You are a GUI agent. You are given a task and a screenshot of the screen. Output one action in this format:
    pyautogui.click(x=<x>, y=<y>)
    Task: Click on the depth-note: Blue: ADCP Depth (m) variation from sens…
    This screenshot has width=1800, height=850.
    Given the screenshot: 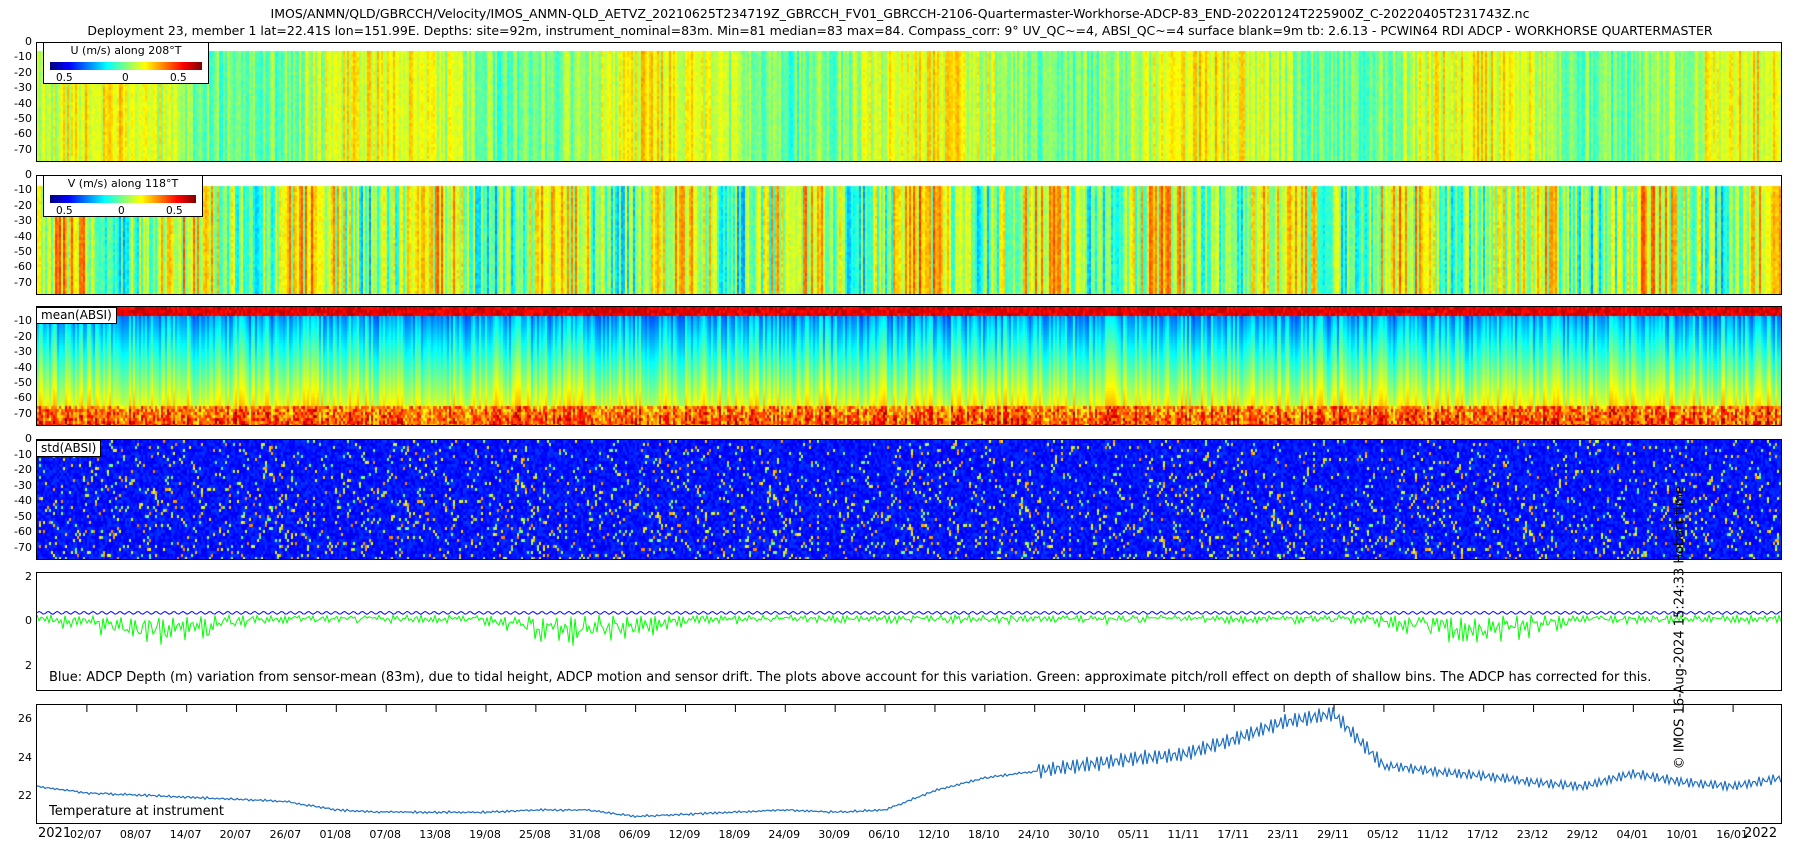 What is the action you would take?
    pyautogui.click(x=850, y=677)
    